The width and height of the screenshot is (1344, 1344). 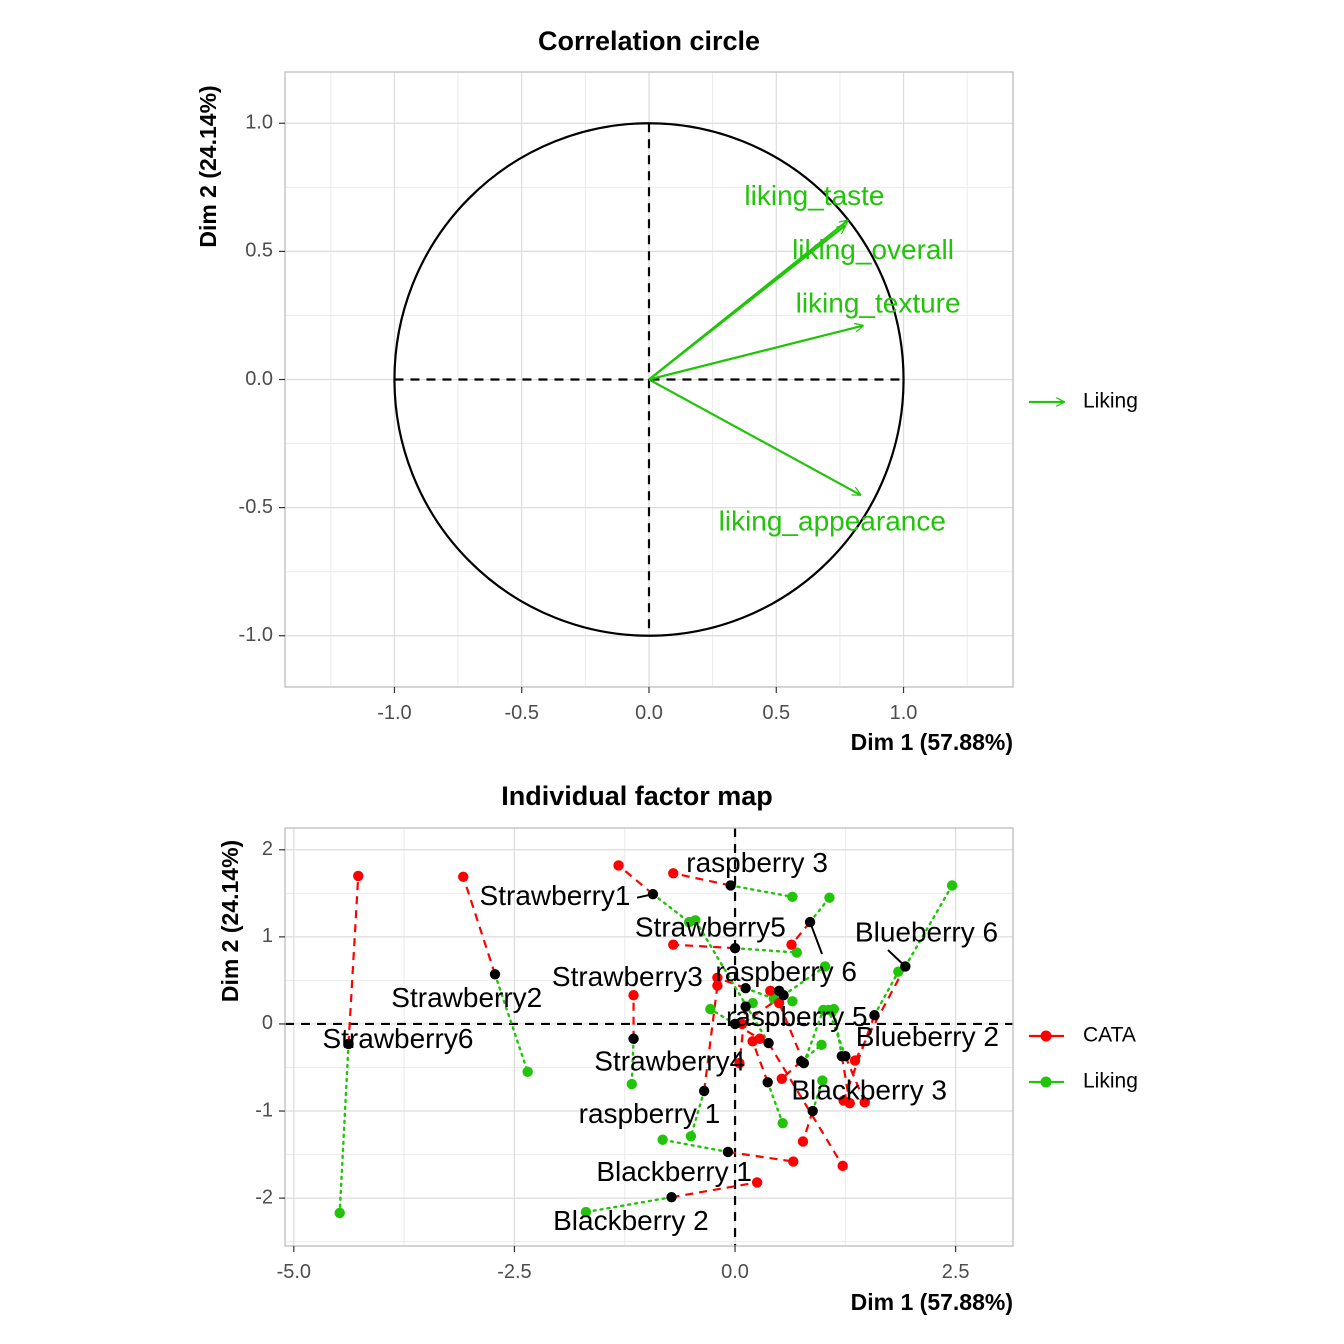 I want to click on variable-label: liking_appearance, so click(x=832, y=520).